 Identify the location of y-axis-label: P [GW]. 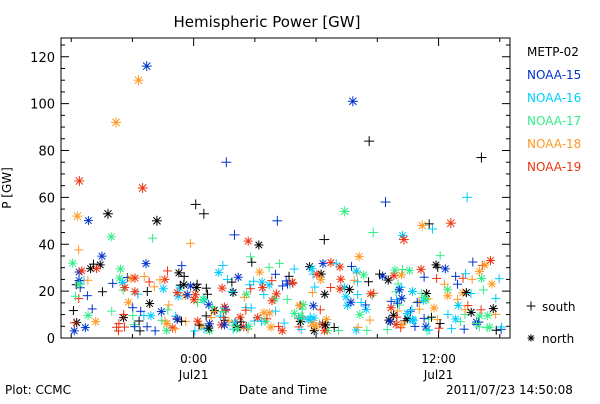
(7, 188).